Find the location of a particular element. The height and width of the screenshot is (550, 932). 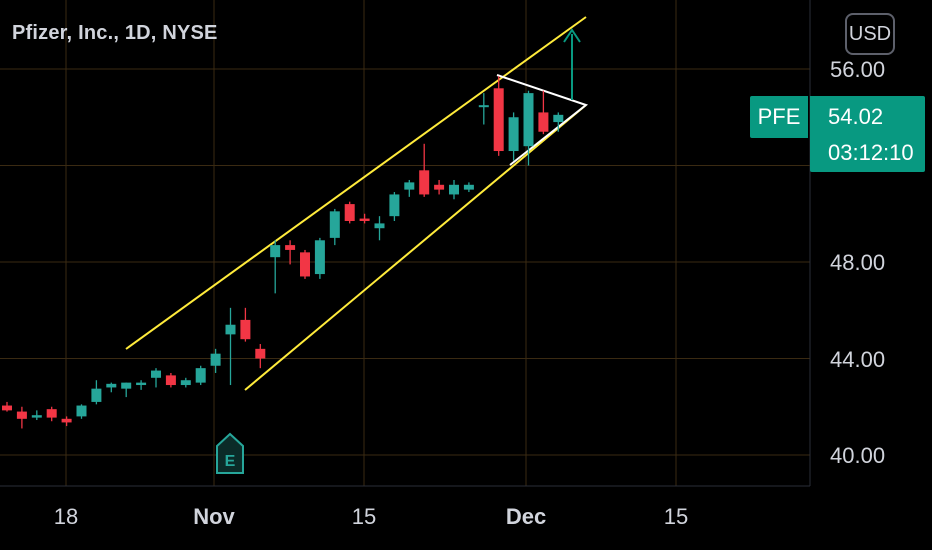

x-tick-label: Nov is located at coordinates (214, 516).